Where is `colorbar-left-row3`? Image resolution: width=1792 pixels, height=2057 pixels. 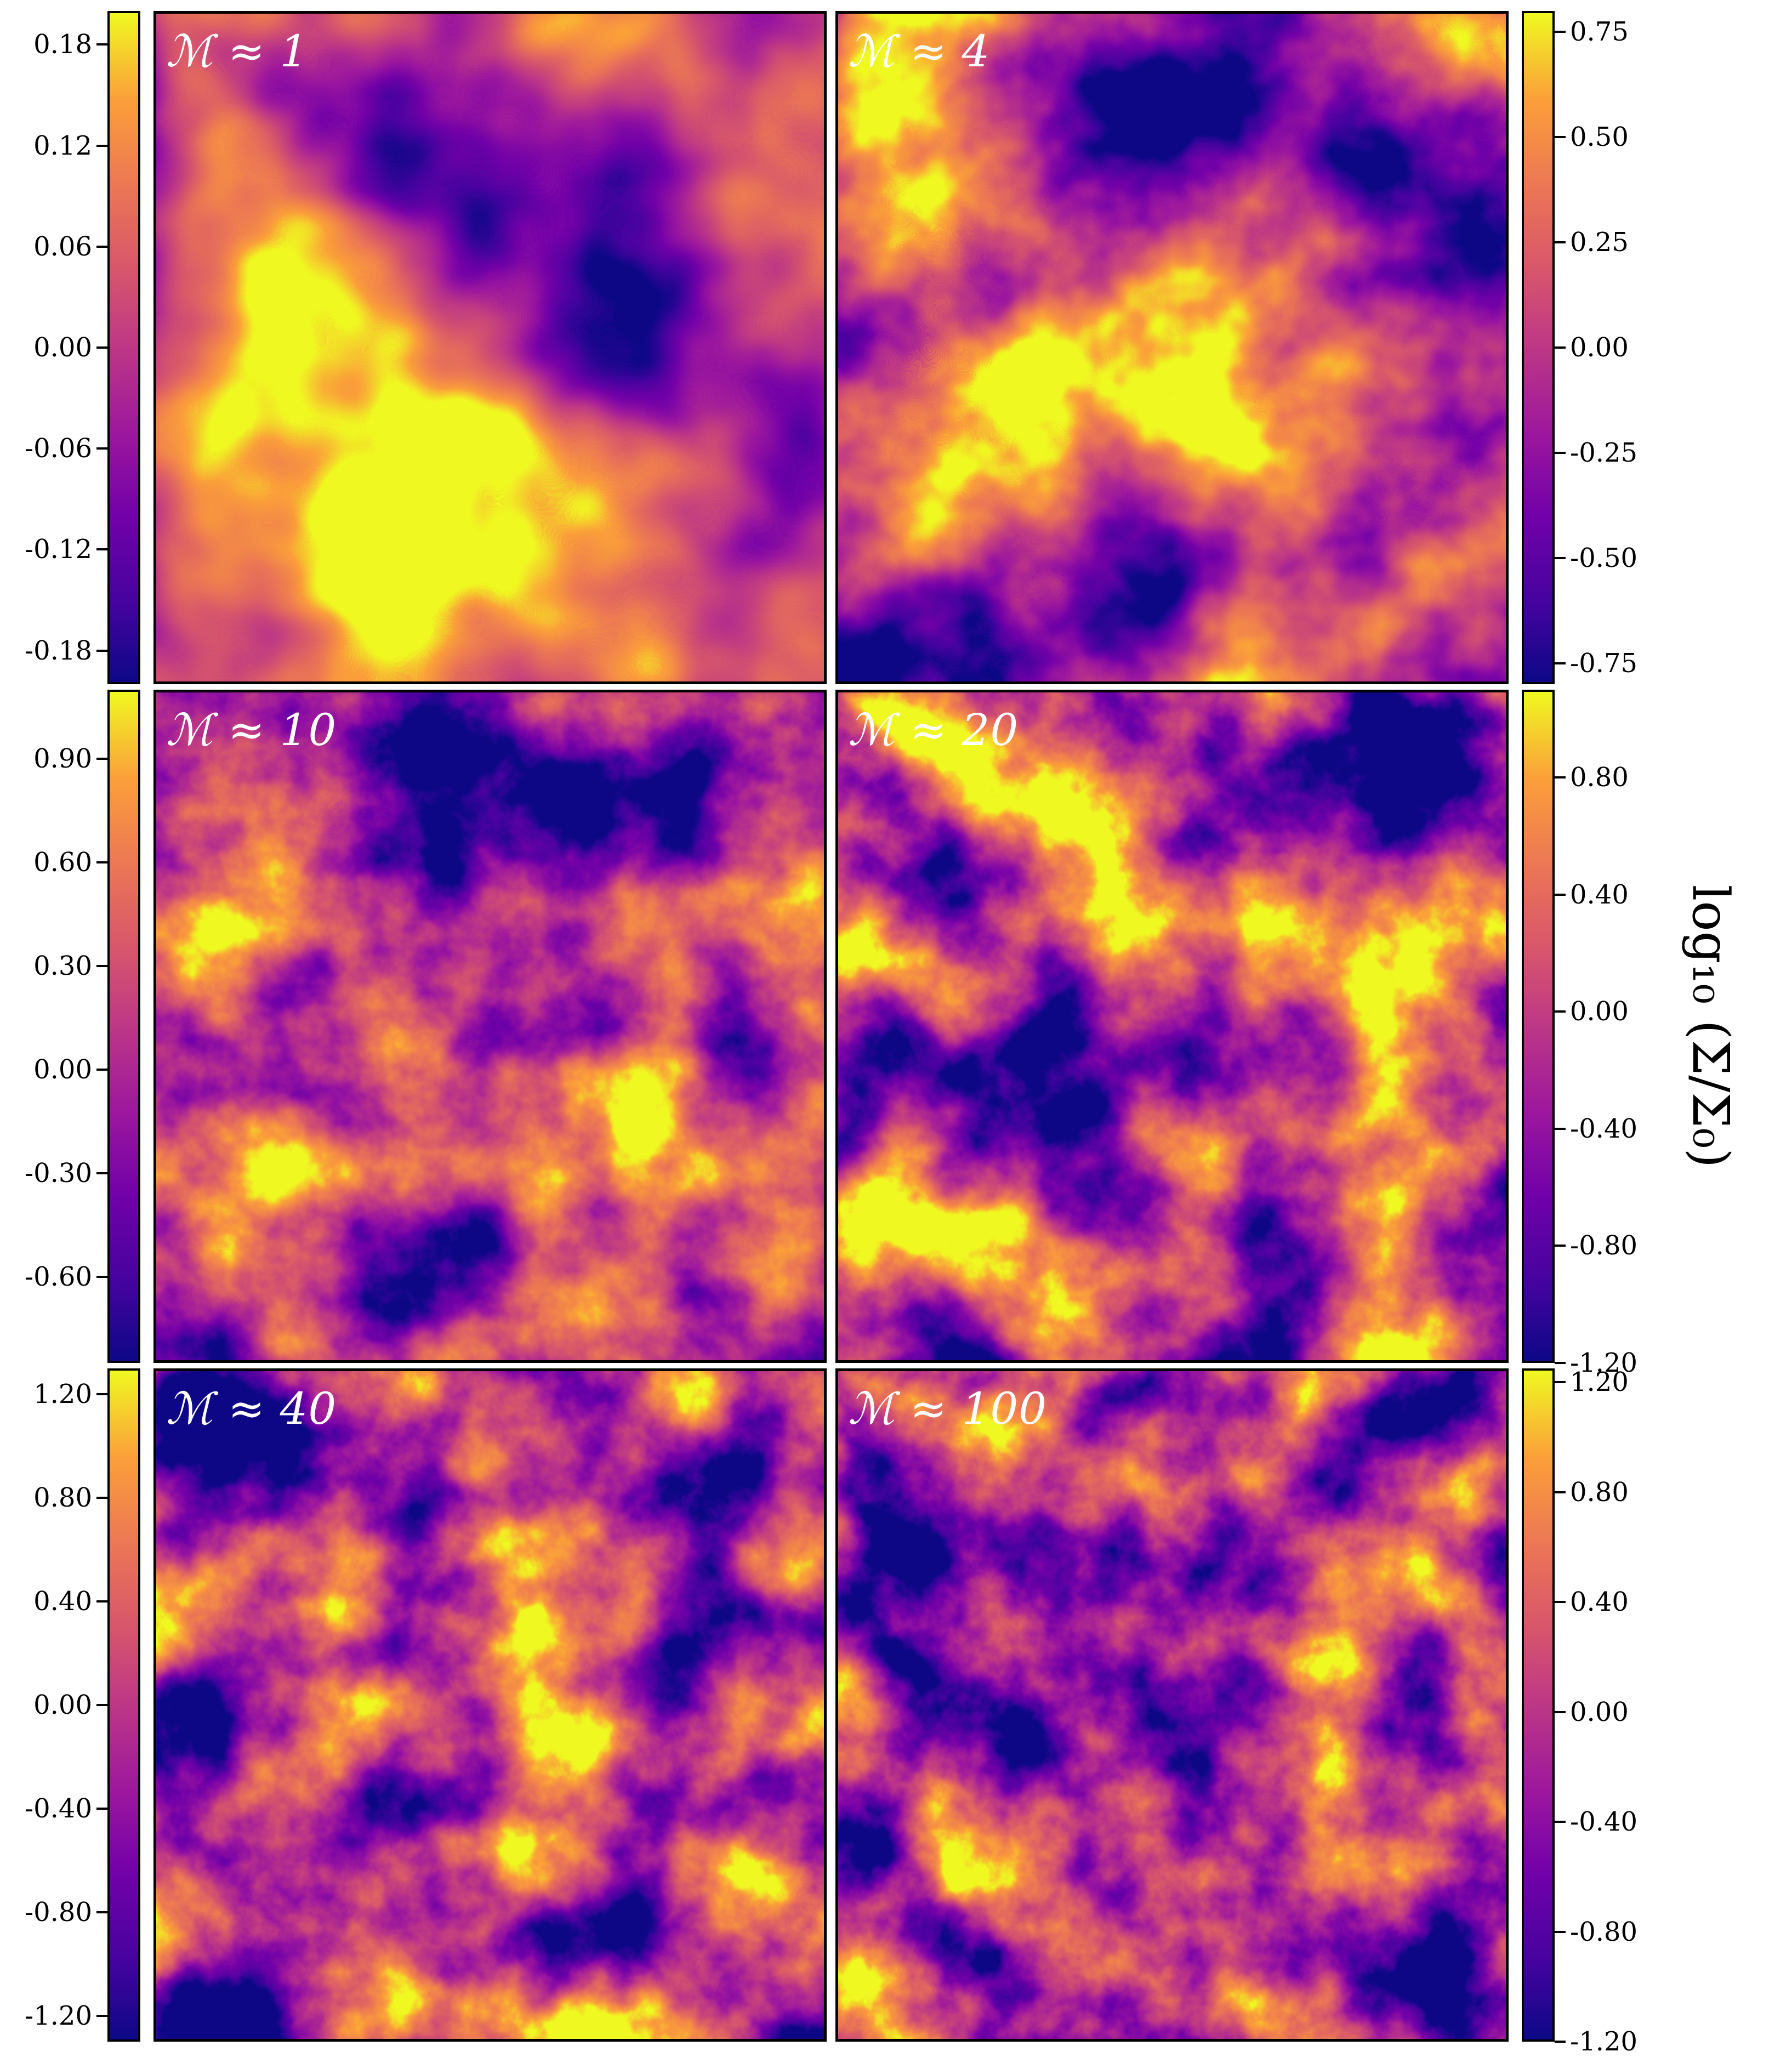 colorbar-left-row3 is located at coordinates (123, 1705).